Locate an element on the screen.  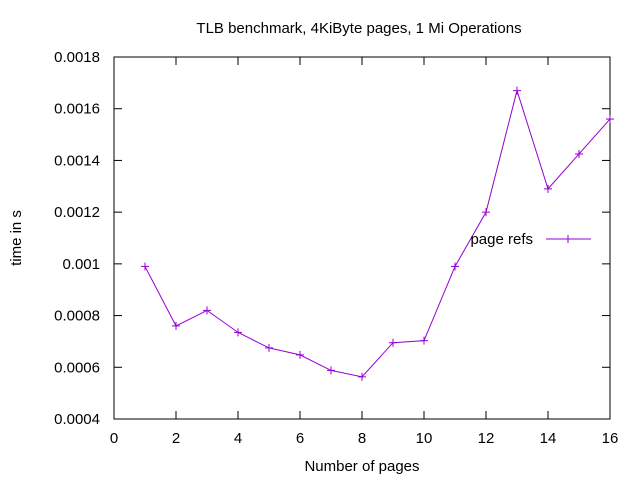
x-tick-label: 12 is located at coordinates (486, 438).